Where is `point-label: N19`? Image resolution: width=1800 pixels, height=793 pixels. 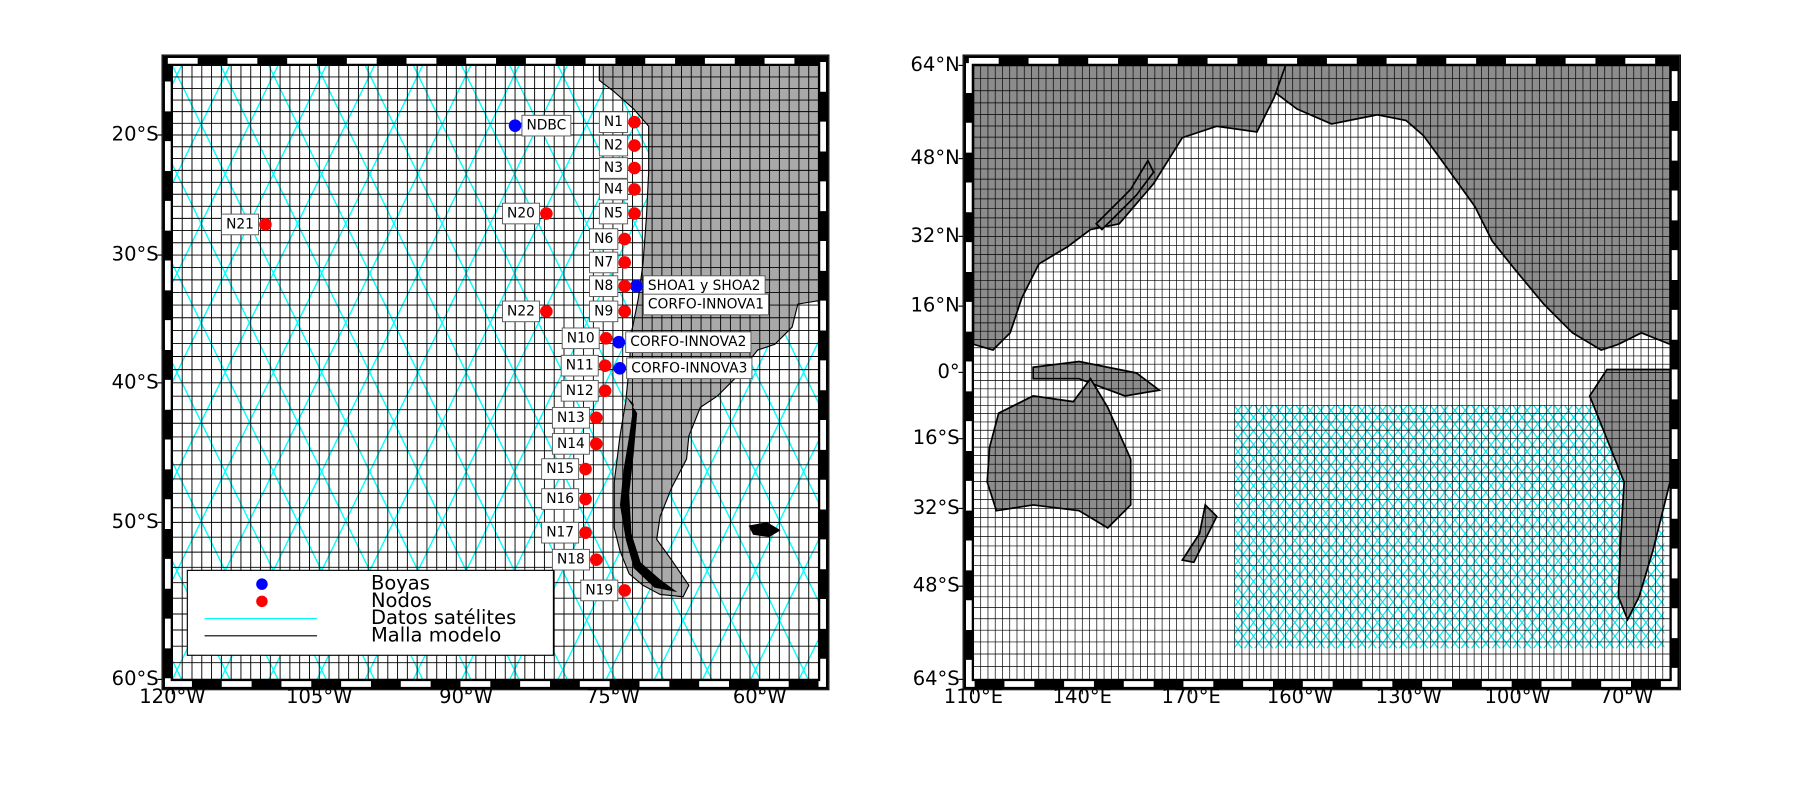 point-label: N19 is located at coordinates (599, 590).